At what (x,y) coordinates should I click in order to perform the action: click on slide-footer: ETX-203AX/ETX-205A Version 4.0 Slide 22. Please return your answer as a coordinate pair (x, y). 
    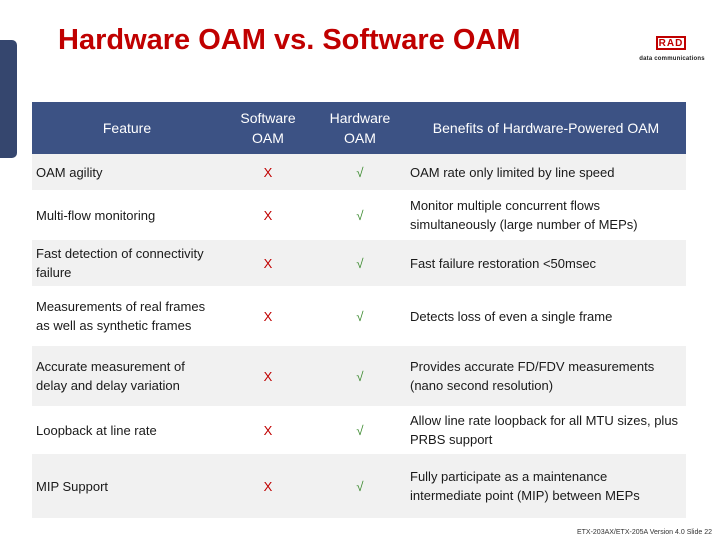
    Looking at the image, I should click on (644, 532).